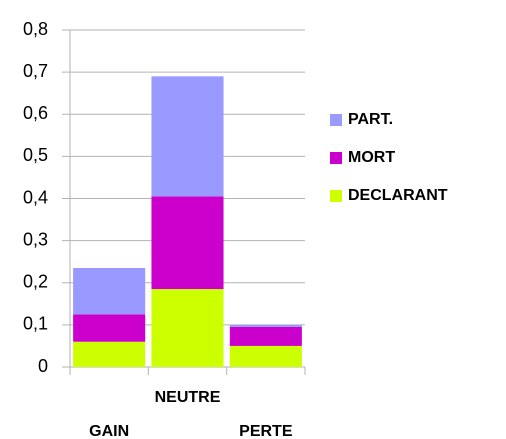 This screenshot has height=439, width=506. What do you see at coordinates (35, 155) in the screenshot?
I see `y-tick-label: 0,5` at bounding box center [35, 155].